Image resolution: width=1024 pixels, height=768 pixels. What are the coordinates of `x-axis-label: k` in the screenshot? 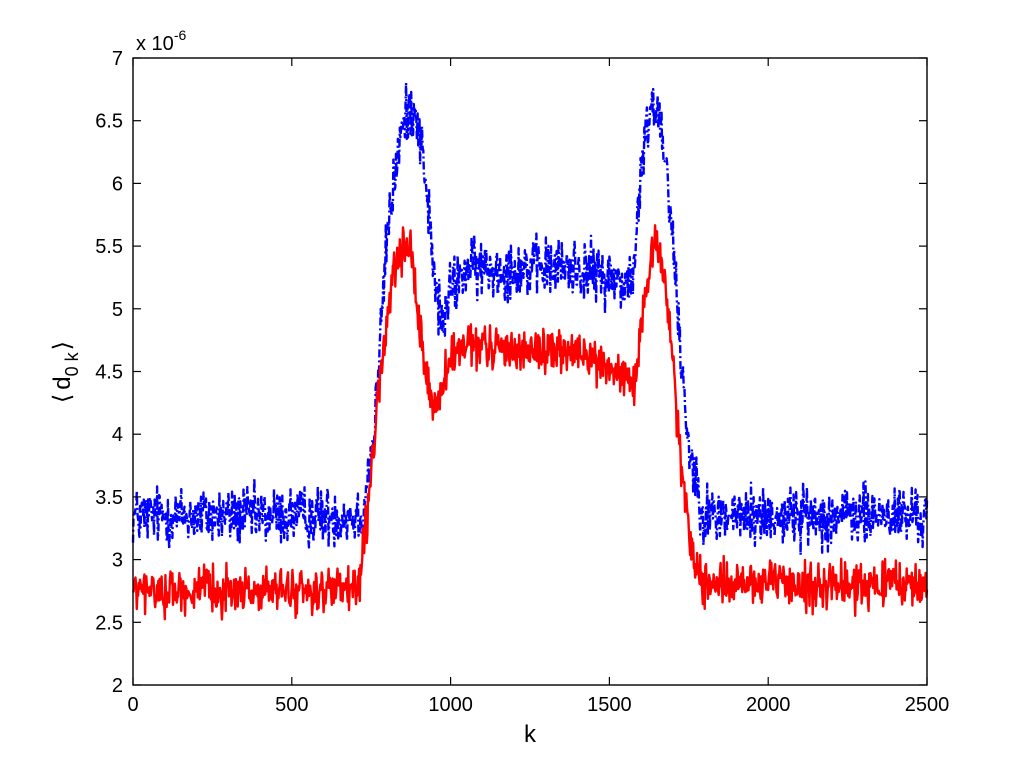 It's located at (530, 734).